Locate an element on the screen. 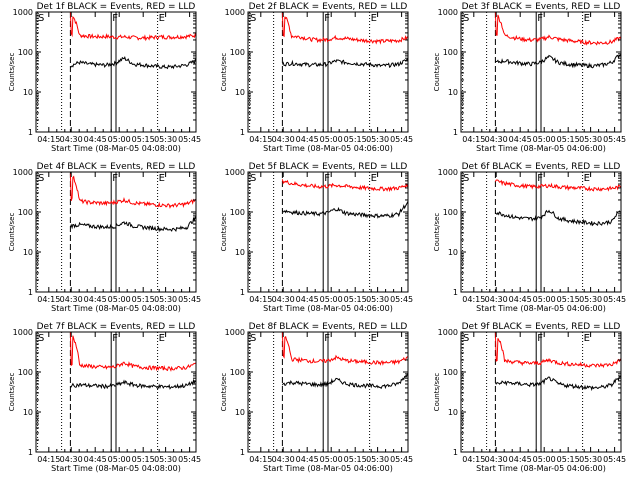  chart-title: Det 5f BLACK = Events, RED = LLD is located at coordinates (328, 167).